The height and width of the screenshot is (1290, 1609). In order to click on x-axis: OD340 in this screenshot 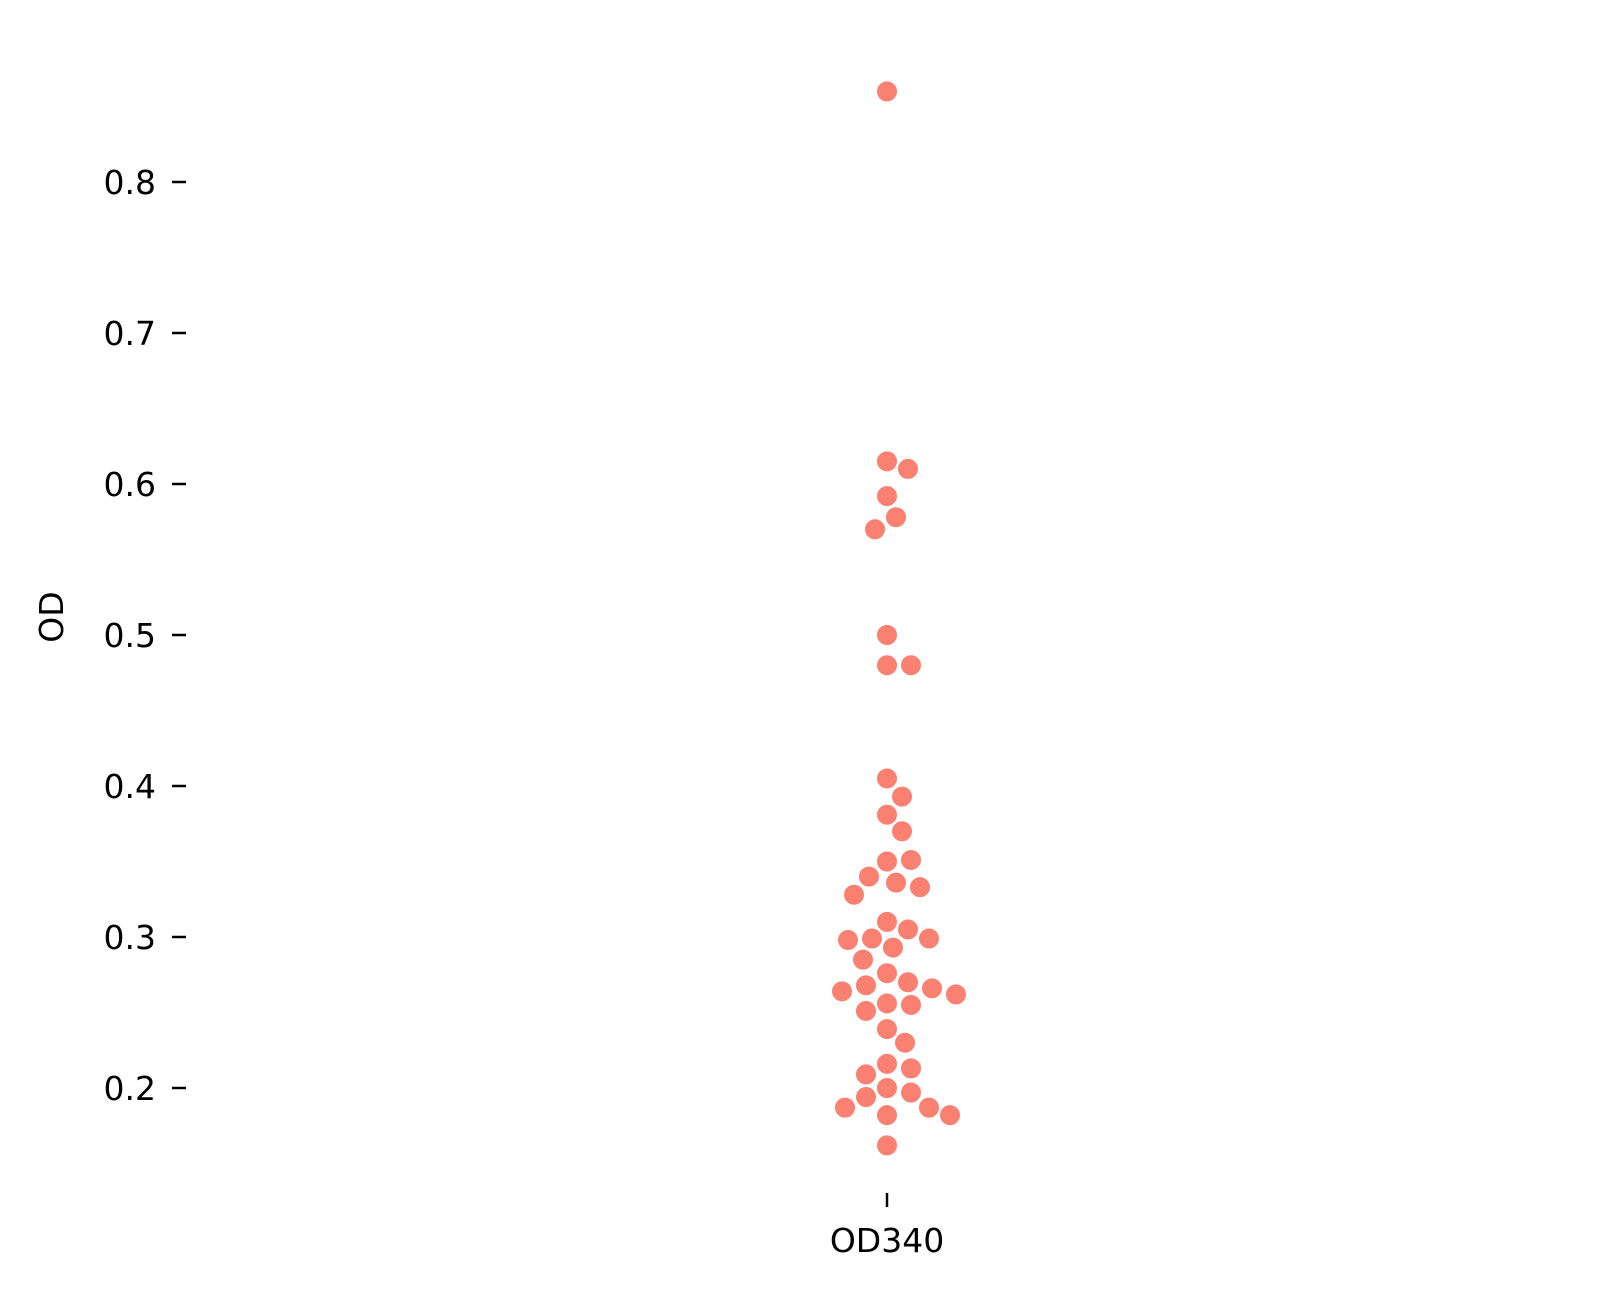, I will do `click(887, 1226)`.